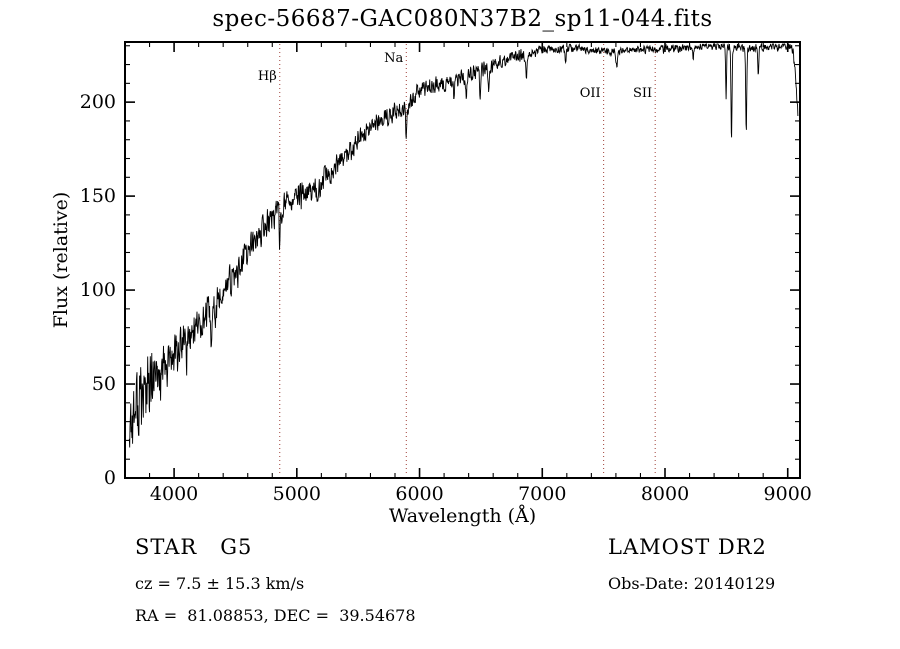  What do you see at coordinates (788, 494) in the screenshot?
I see `x-tick-label: 9000` at bounding box center [788, 494].